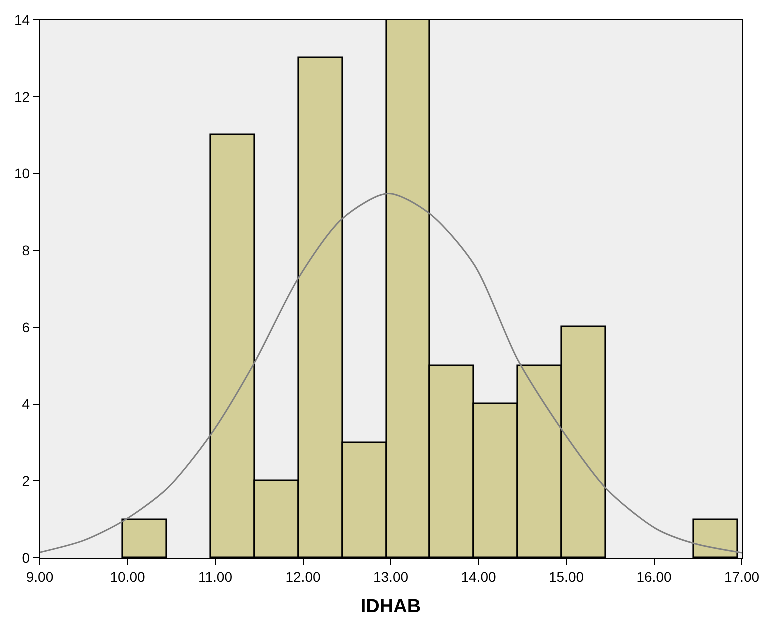  I want to click on y-tick-label: 10, so click(22, 174).